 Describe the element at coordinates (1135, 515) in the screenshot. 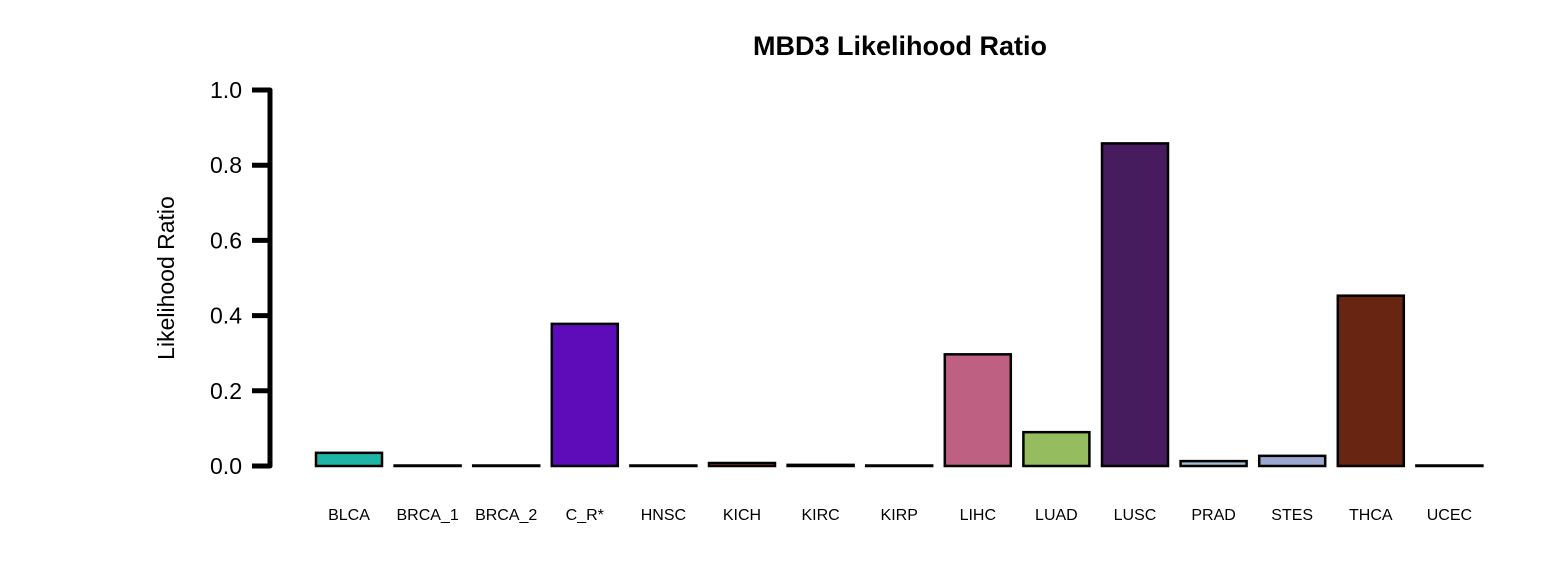

I see `x-tick-label: LUSC` at that location.